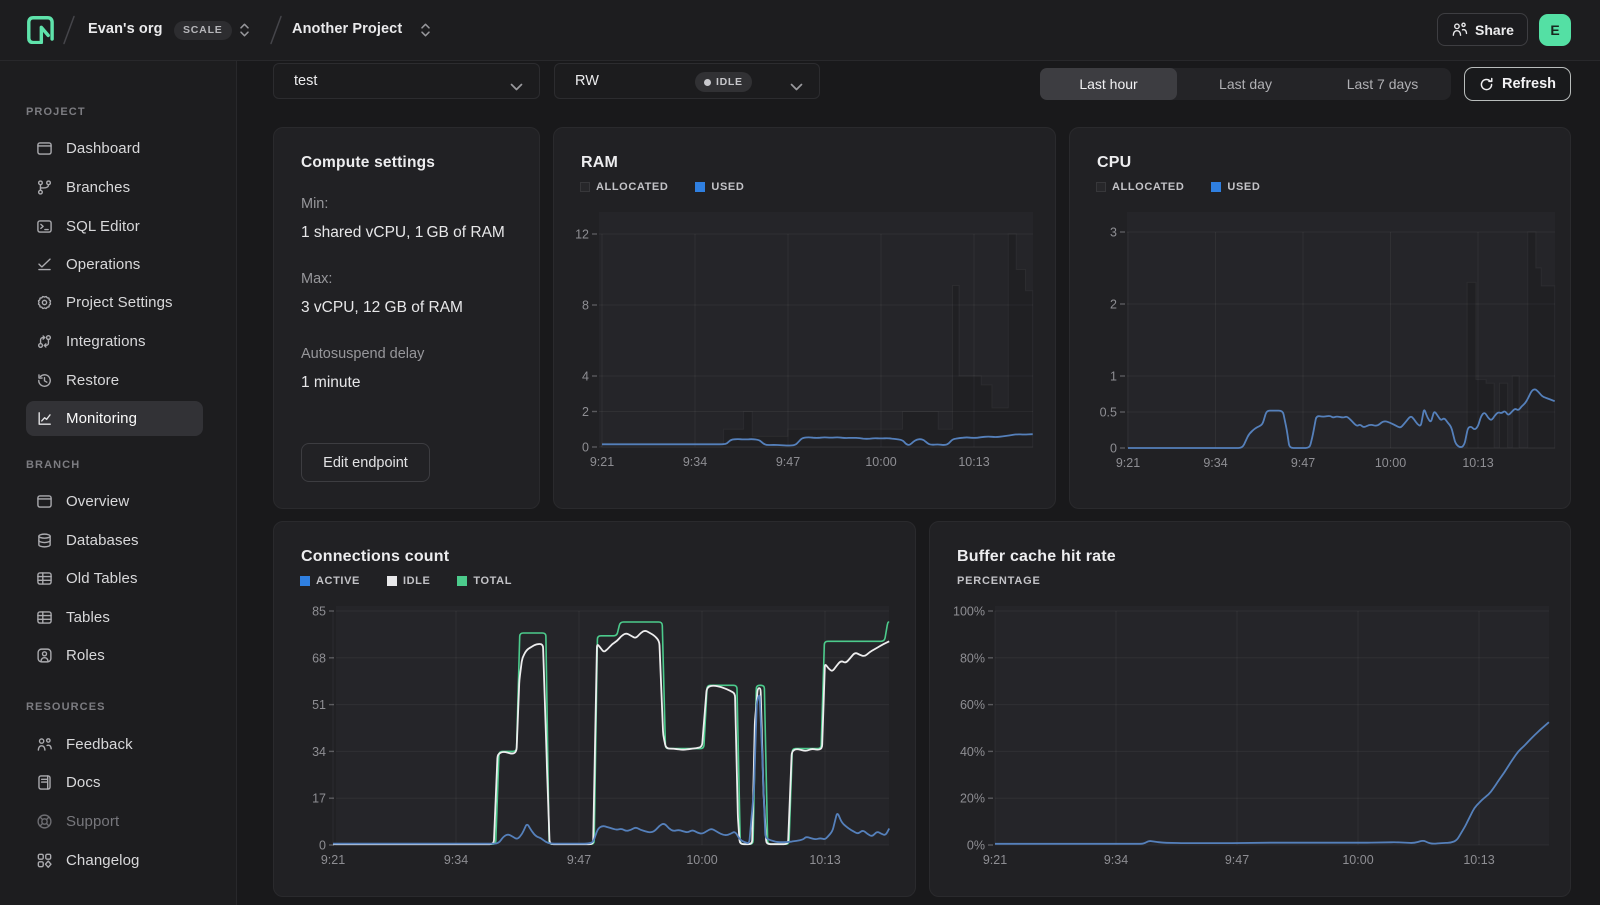 This screenshot has width=1600, height=905. I want to click on svg-text: 12, so click(582, 235).